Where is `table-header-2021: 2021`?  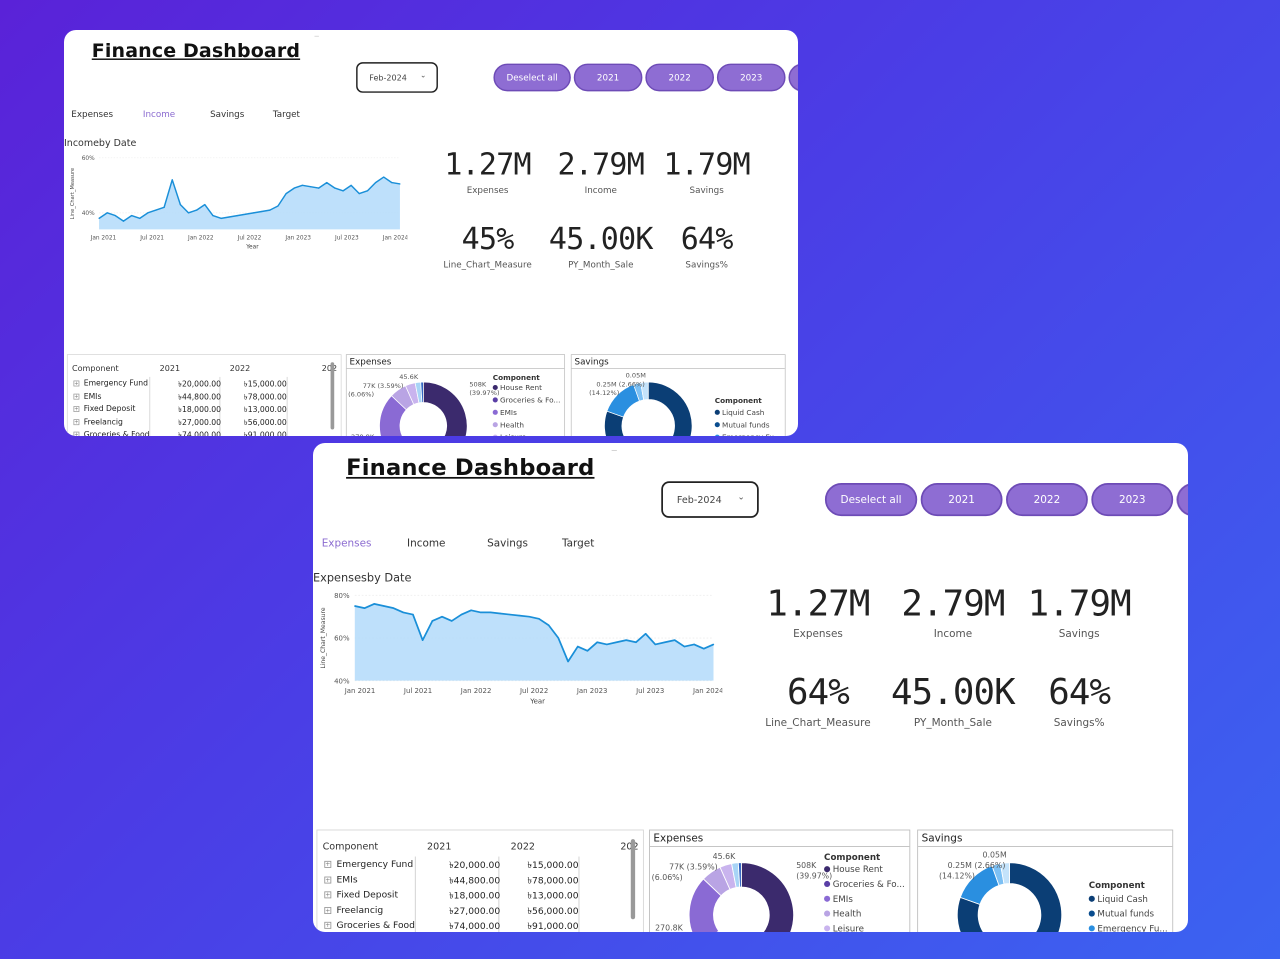
table-header-2021: 2021 is located at coordinates (170, 368).